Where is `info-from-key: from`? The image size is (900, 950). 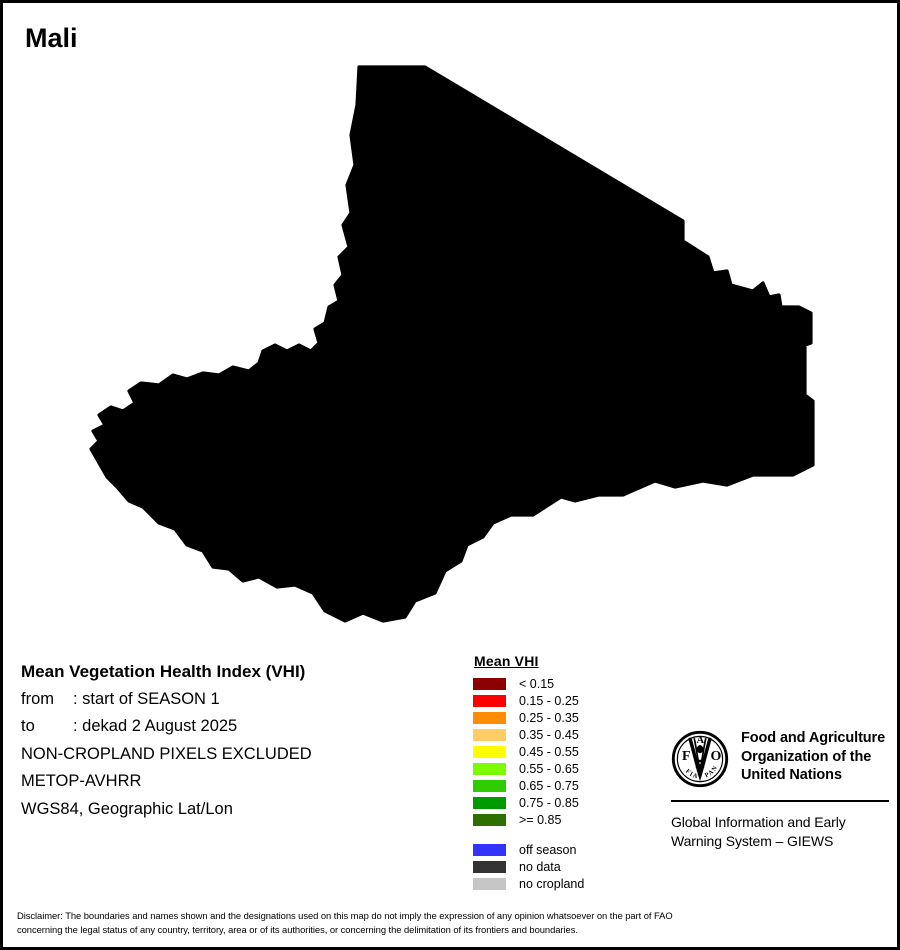 info-from-key: from is located at coordinates (37, 698).